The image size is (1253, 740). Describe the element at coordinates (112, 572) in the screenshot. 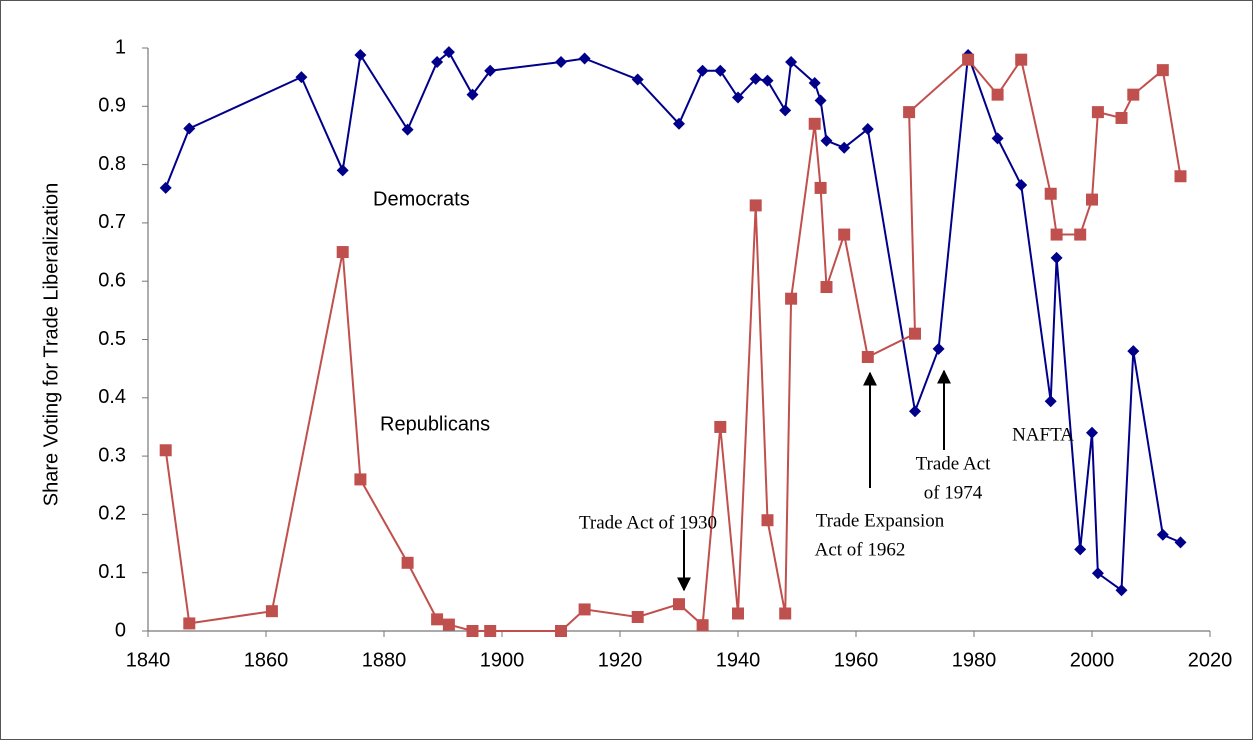

I see `y-tick-label: 0.1` at that location.